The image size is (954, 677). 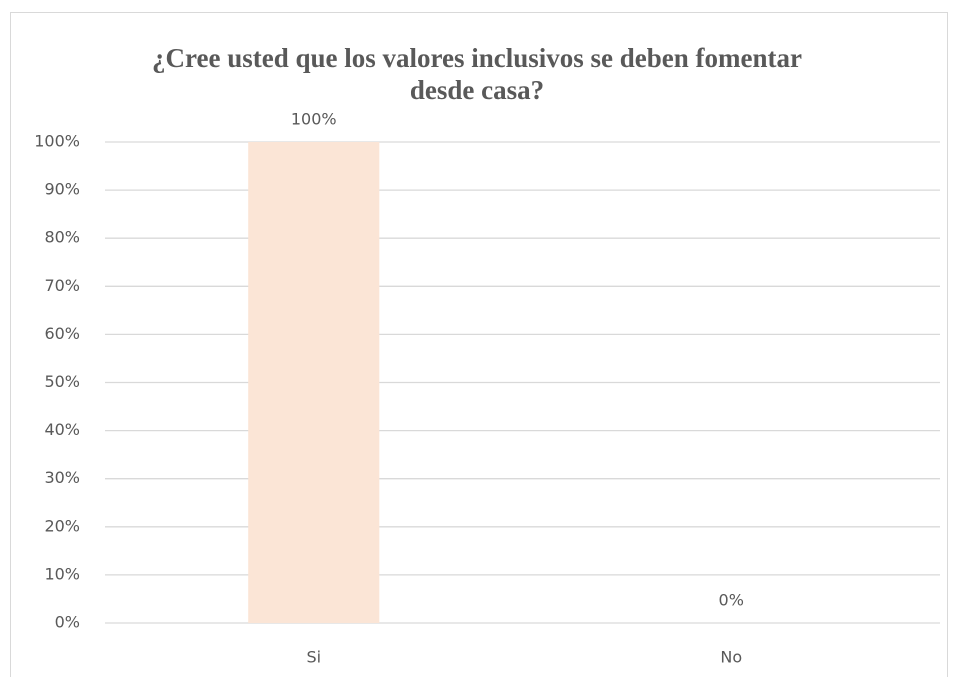 I want to click on y-tick-label: 30%, so click(x=62, y=477).